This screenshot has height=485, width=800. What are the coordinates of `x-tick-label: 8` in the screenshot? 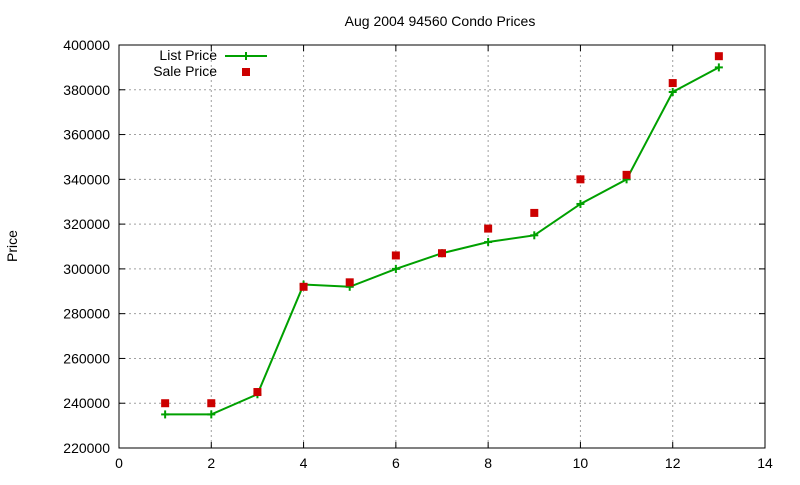 It's located at (488, 463).